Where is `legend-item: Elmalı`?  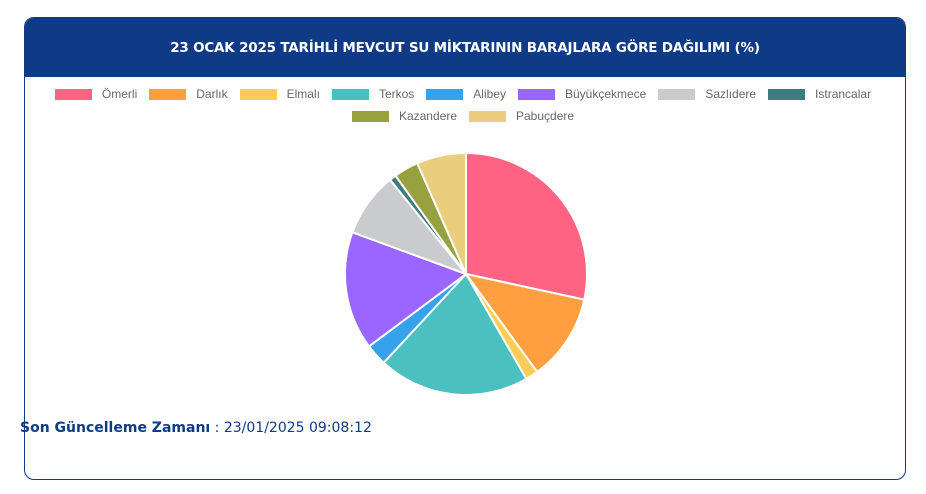 legend-item: Elmalı is located at coordinates (279, 94).